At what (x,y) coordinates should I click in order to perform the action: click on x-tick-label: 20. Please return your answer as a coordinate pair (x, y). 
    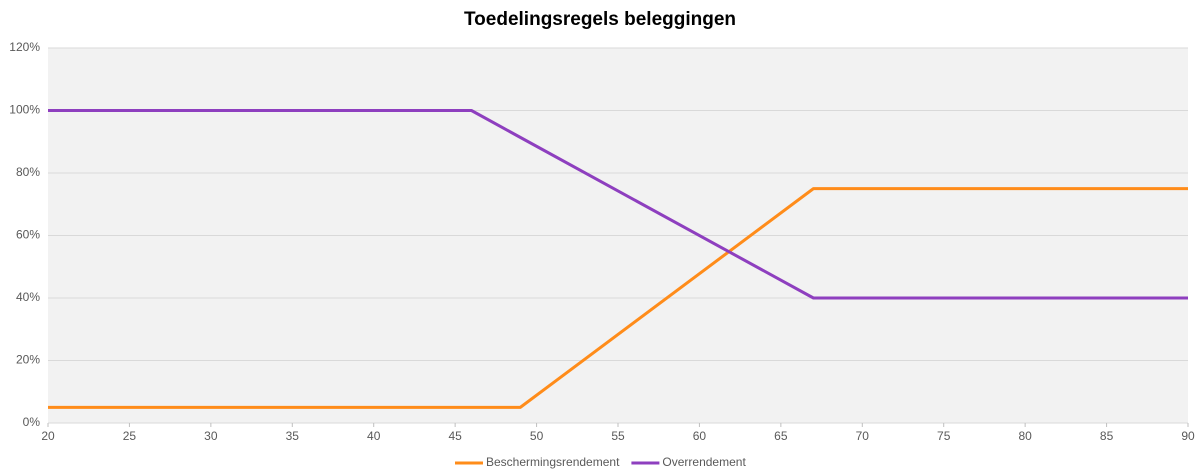
    Looking at the image, I should click on (48, 436).